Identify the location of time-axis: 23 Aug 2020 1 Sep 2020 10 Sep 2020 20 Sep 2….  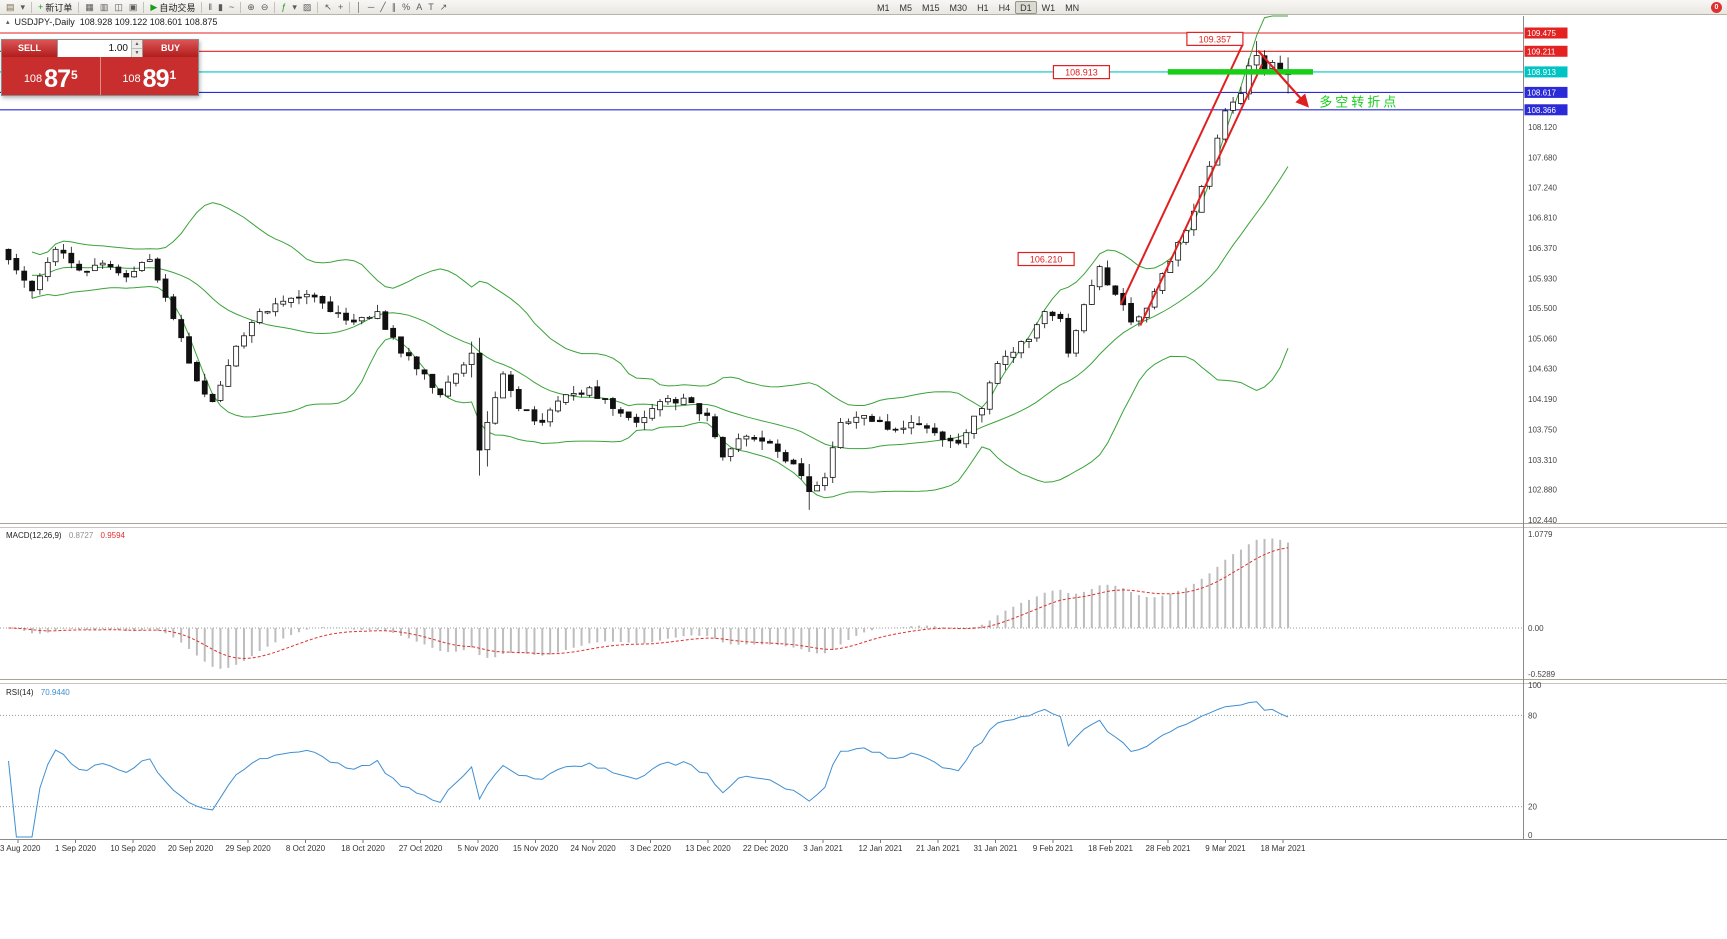
(653, 846).